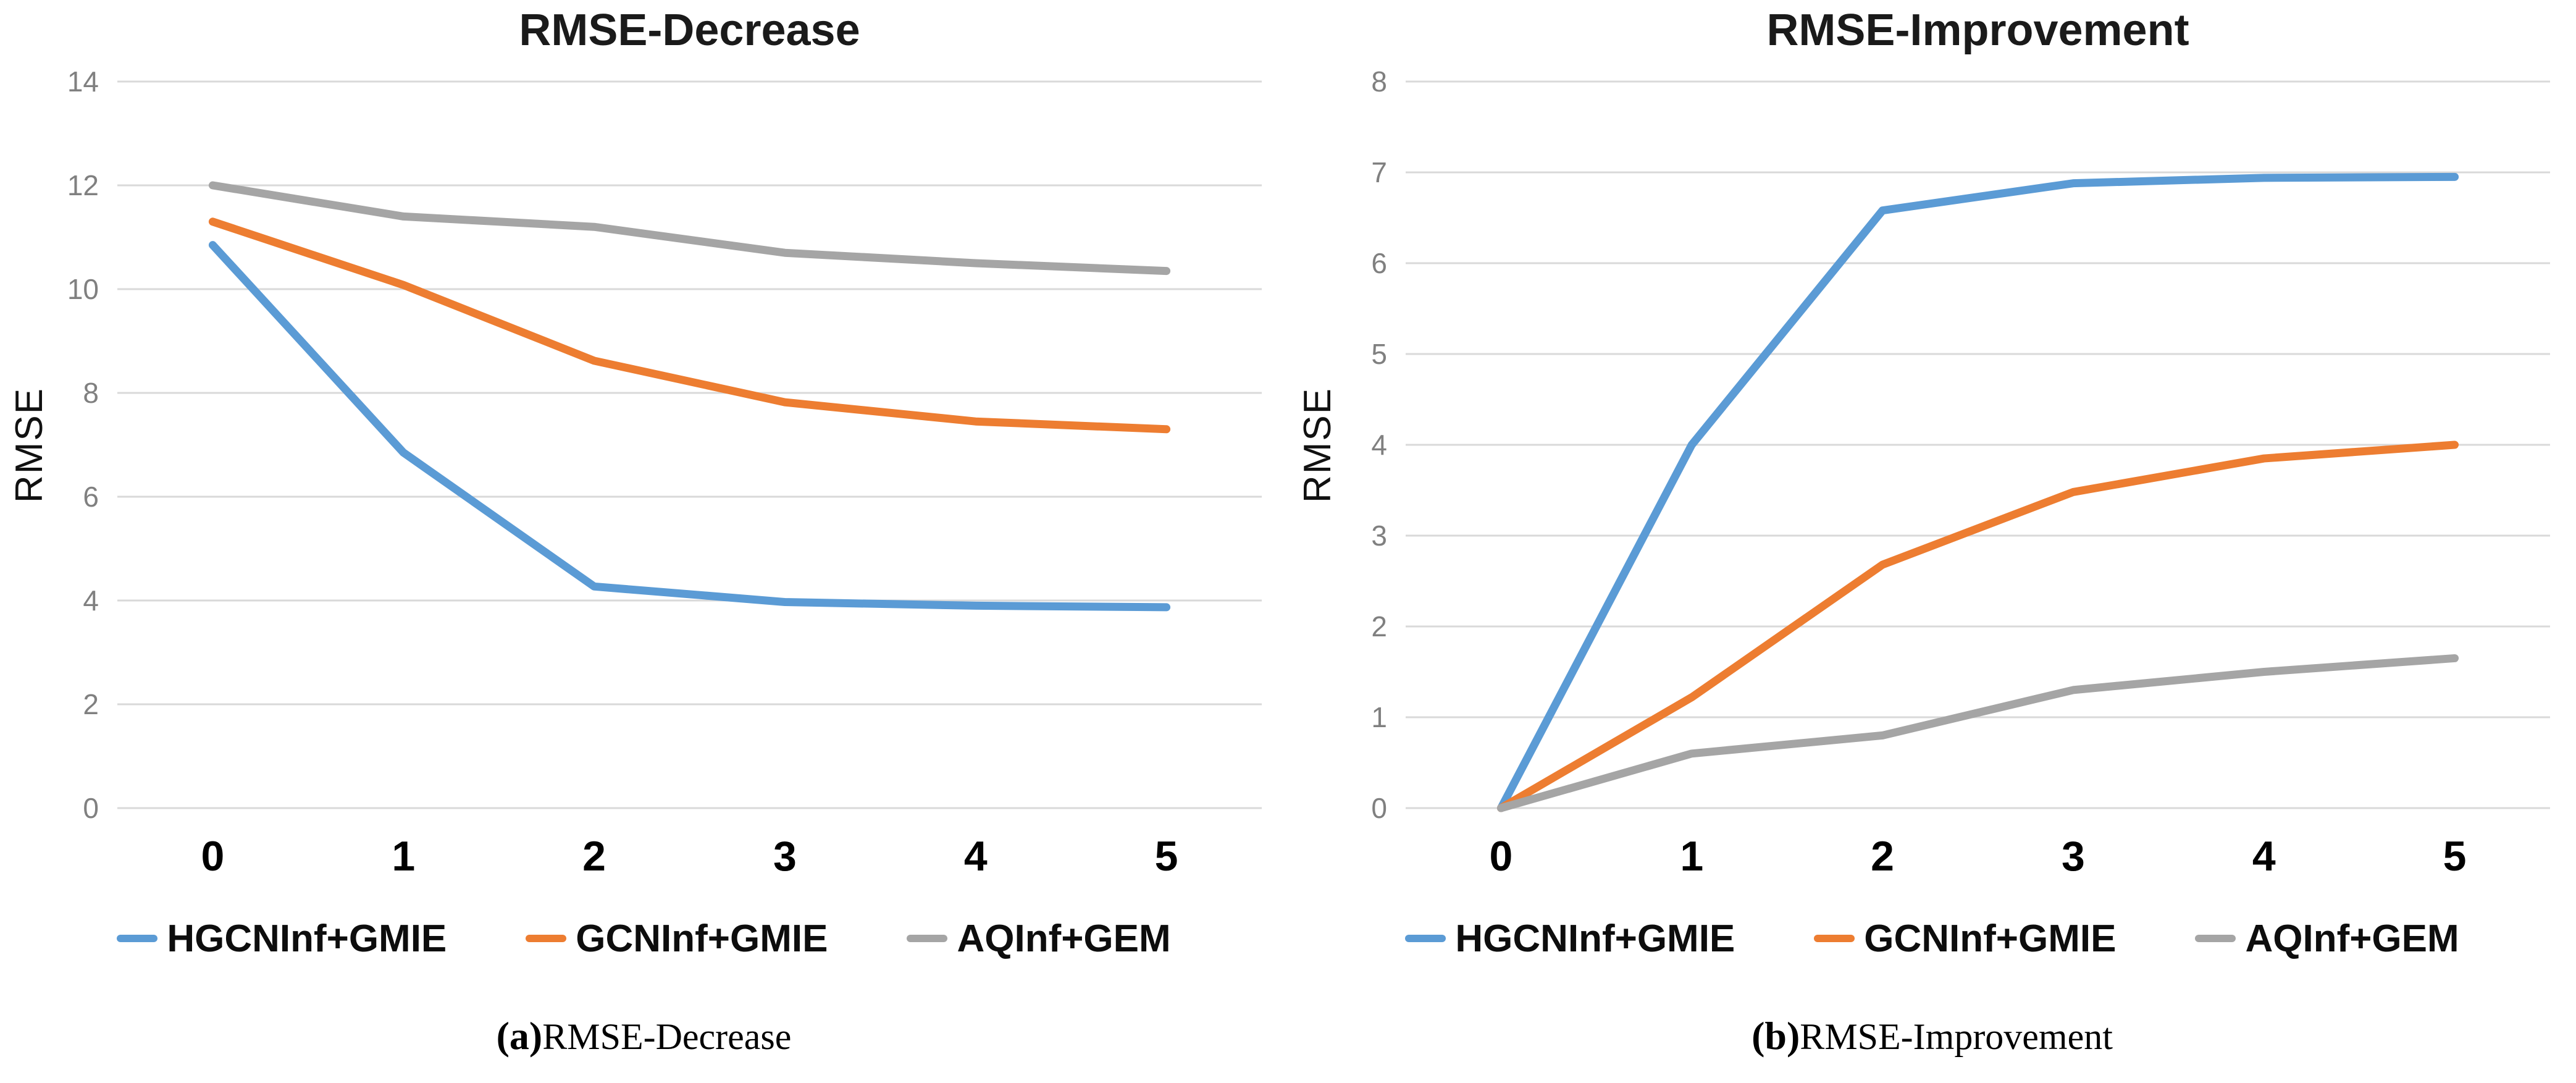 This screenshot has height=1083, width=2576. What do you see at coordinates (1379, 717) in the screenshot?
I see `y-tick-label: 1` at bounding box center [1379, 717].